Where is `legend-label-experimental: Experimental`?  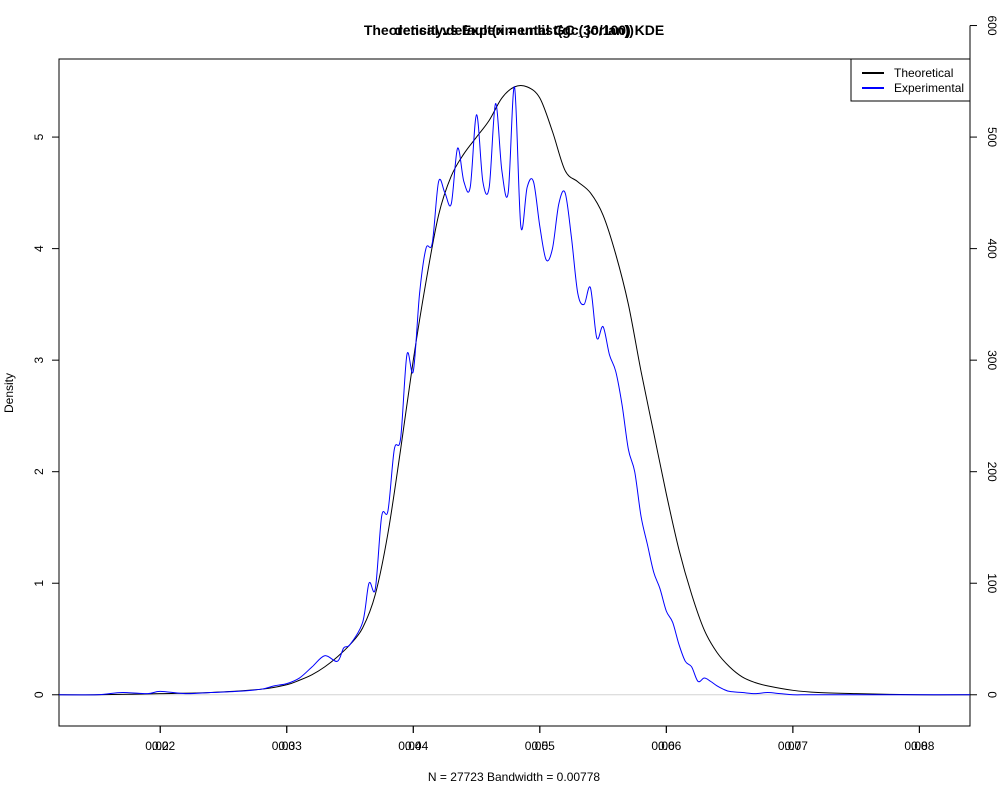
legend-label-experimental: Experimental is located at coordinates (929, 88).